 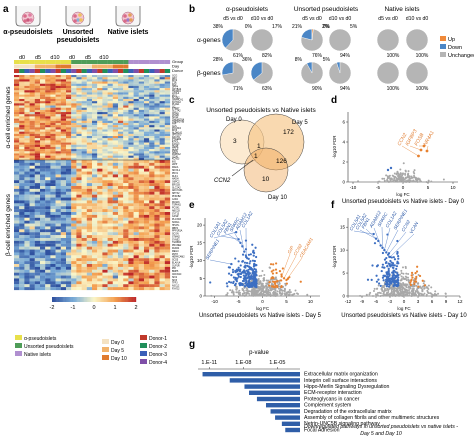 What do you see at coordinates (48, 62) in the screenshot?
I see `group-track-cell` at bounding box center [48, 62].